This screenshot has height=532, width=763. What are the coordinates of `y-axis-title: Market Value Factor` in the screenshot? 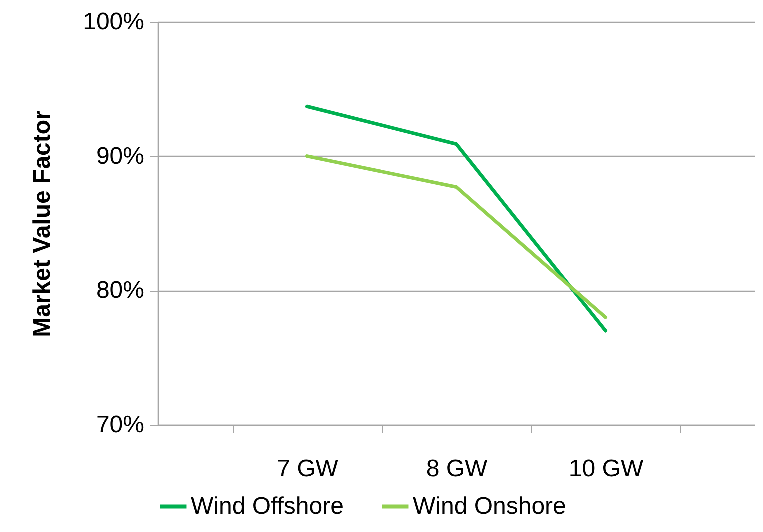 It's located at (42, 224).